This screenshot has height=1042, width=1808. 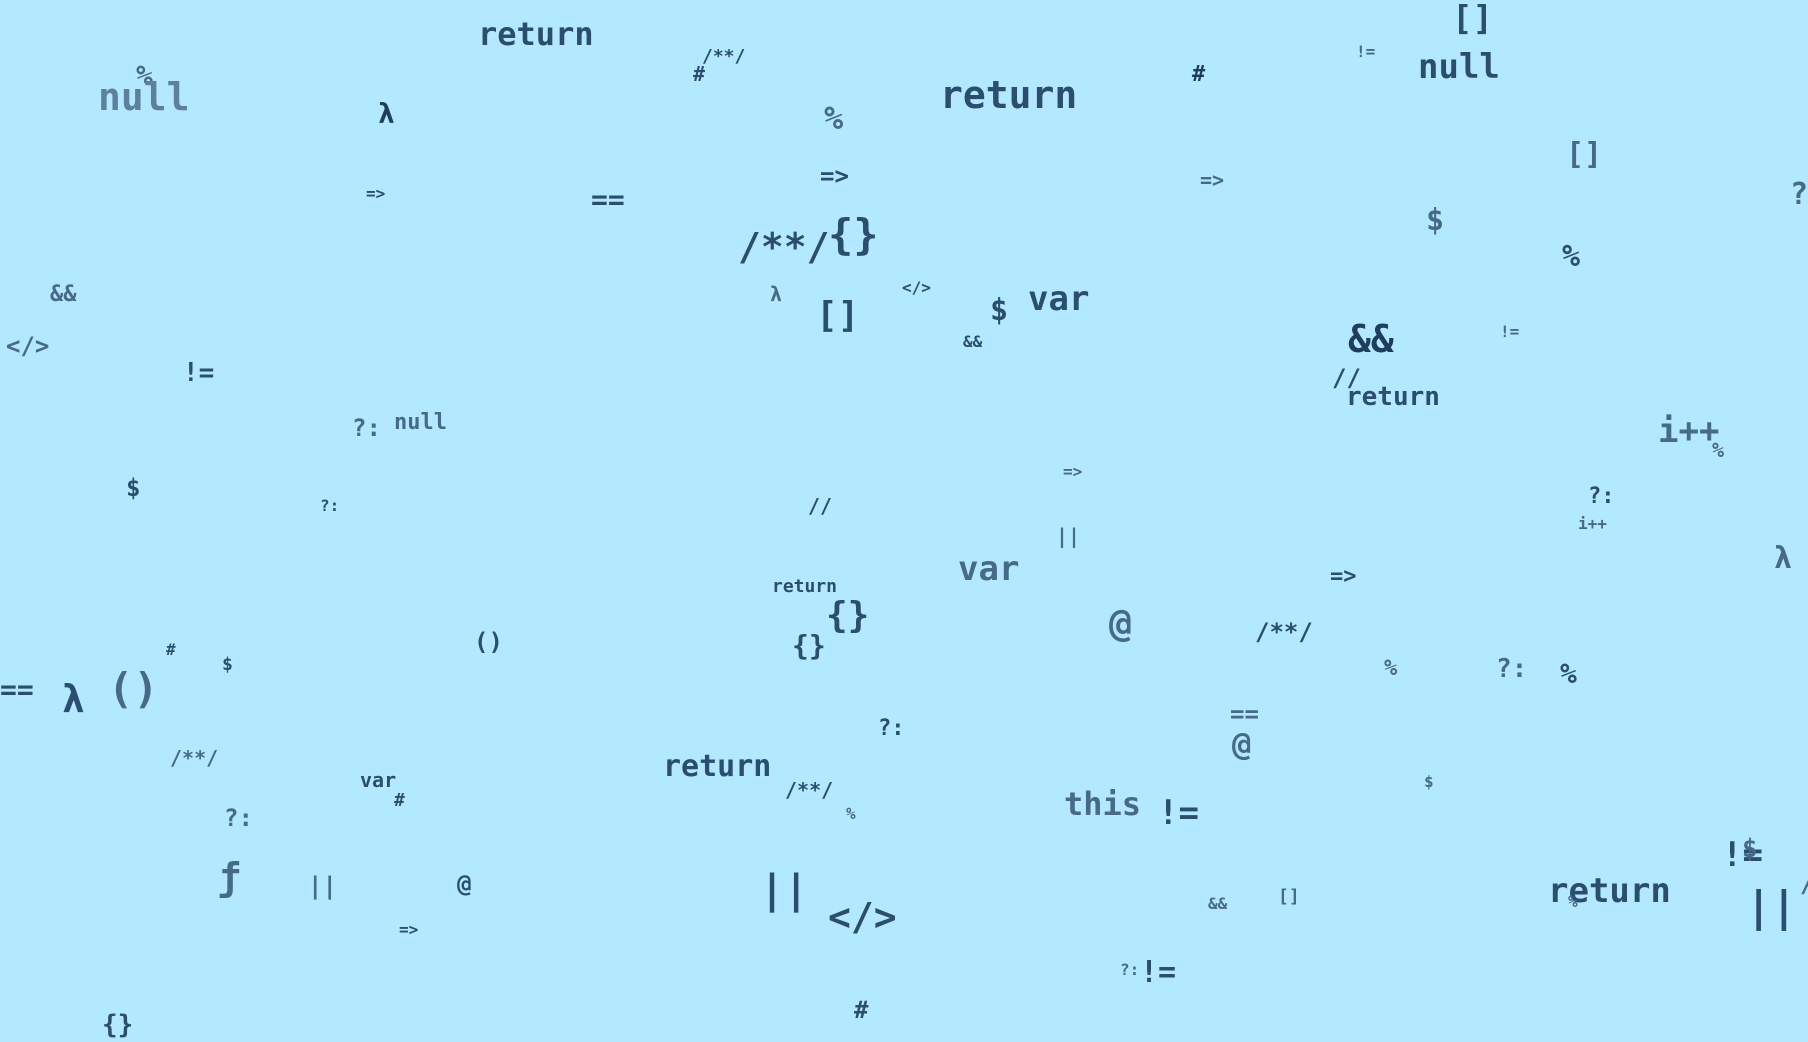 I want to click on code-symbol-token: ?, so click(x=1799, y=194).